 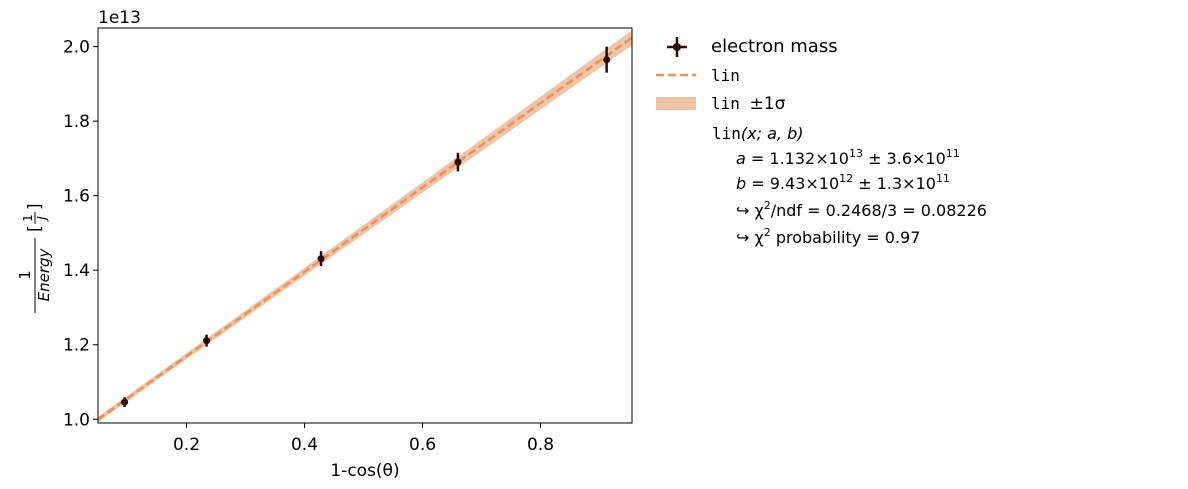 I want to click on fit-func-name: lin, so click(x=726, y=133).